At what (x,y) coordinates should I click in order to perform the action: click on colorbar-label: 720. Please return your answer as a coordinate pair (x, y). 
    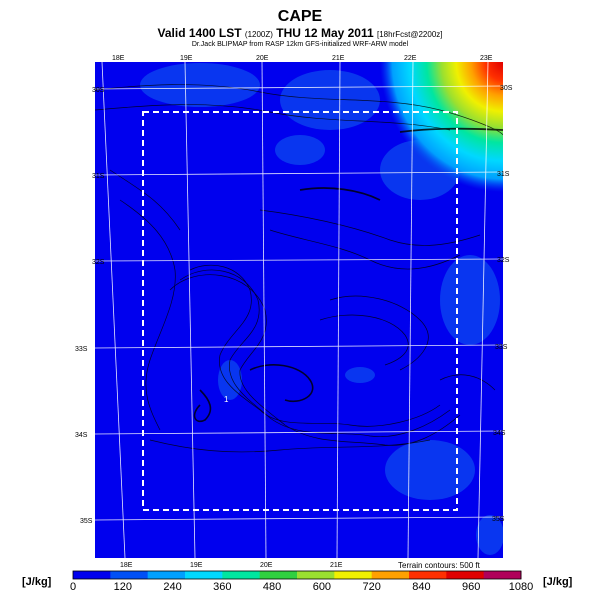
    Looking at the image, I should click on (371, 587).